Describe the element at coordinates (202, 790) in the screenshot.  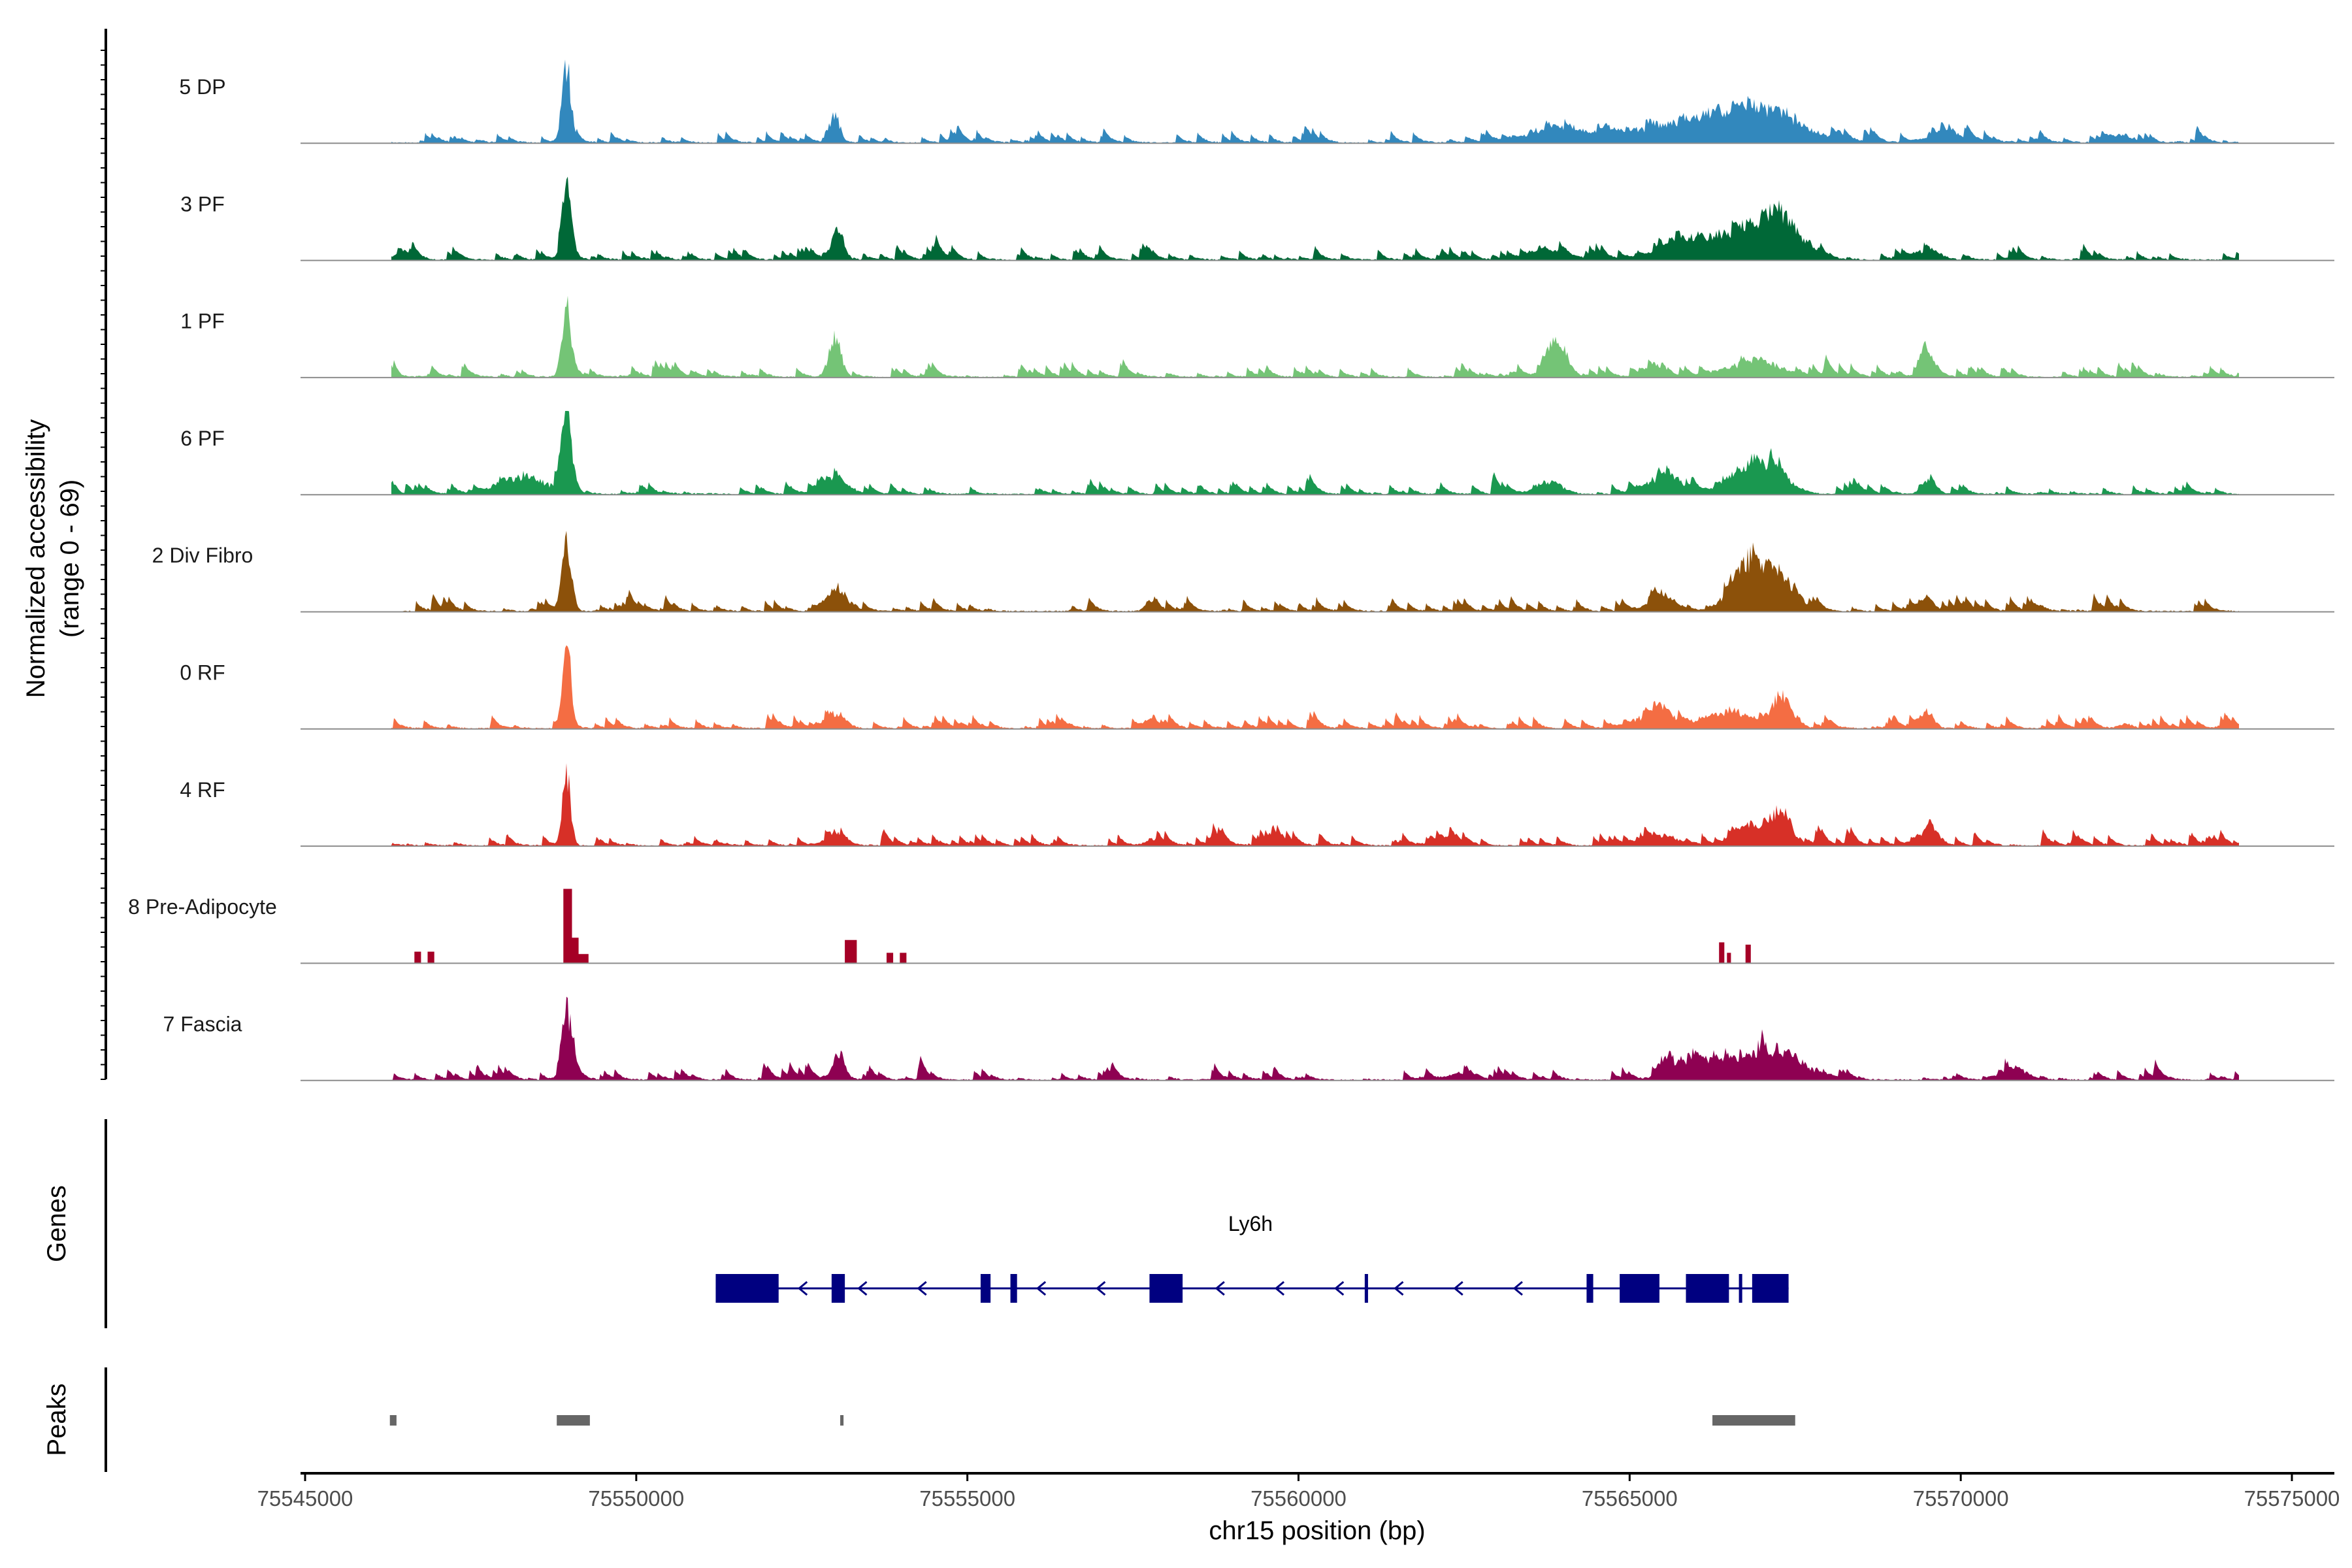
I see `track-label: 4 RF` at that location.